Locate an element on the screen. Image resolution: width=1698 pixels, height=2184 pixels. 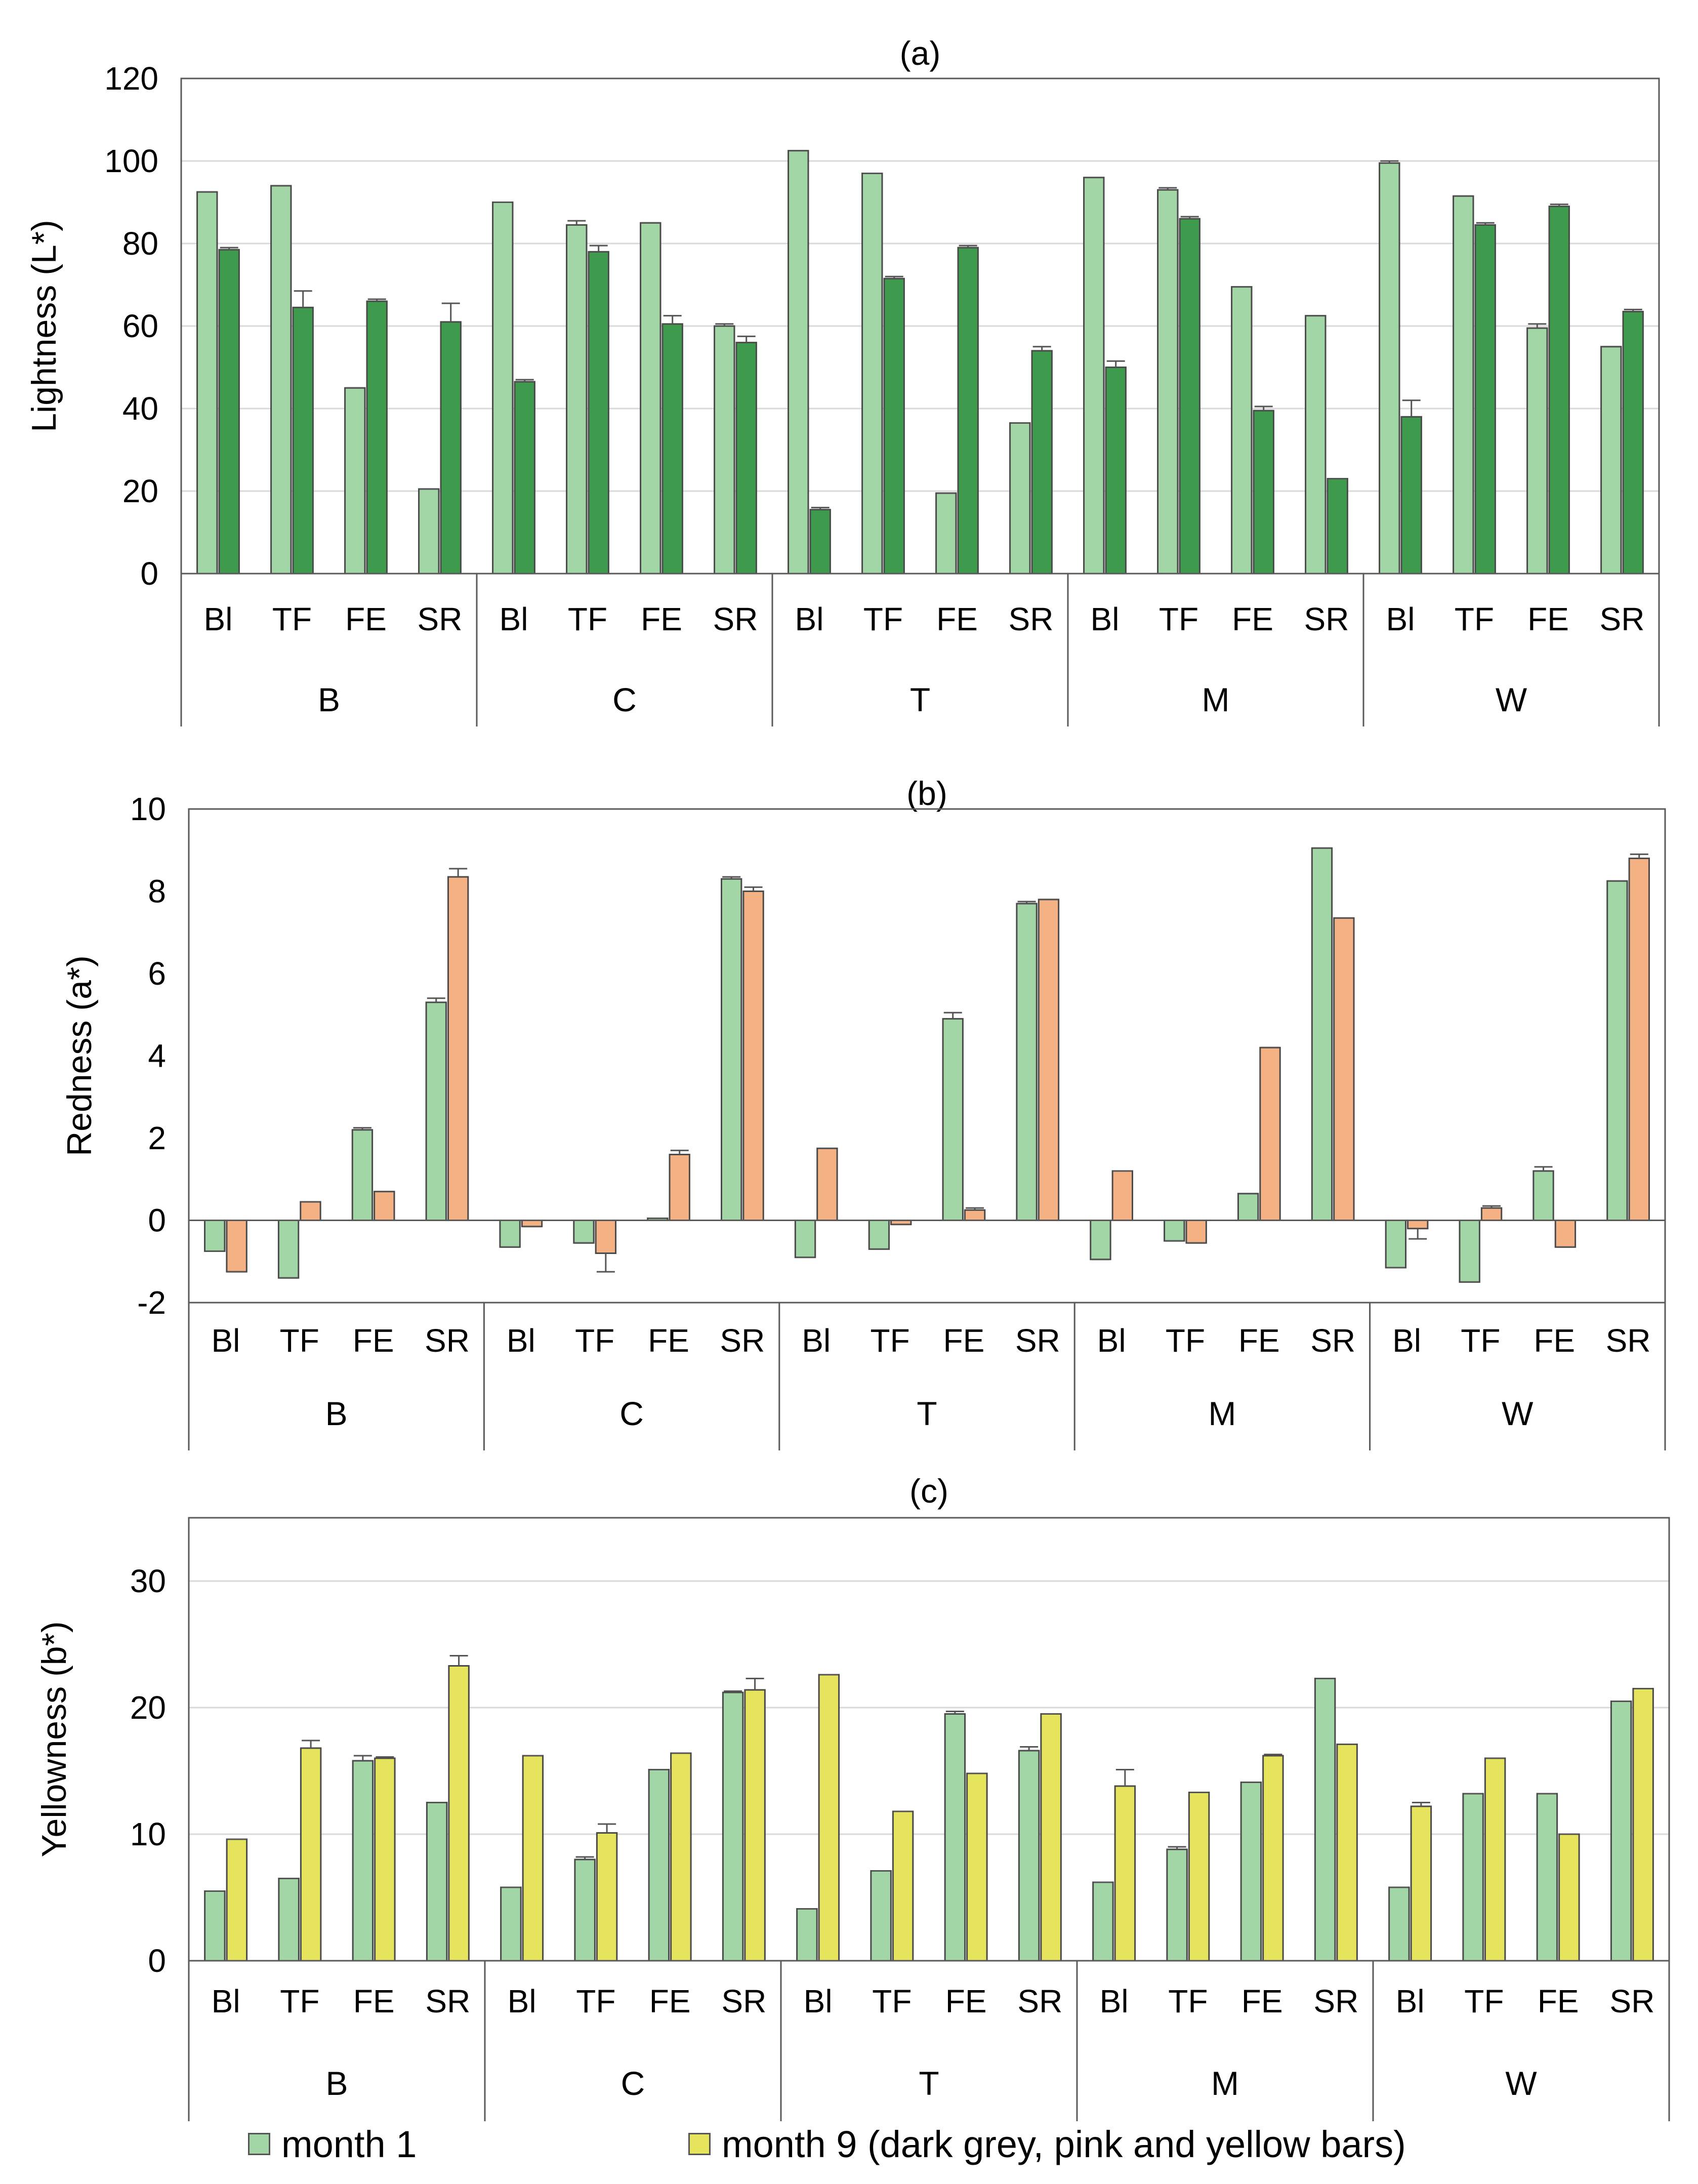
bar-month-1-T-FE is located at coordinates (955, 1837).